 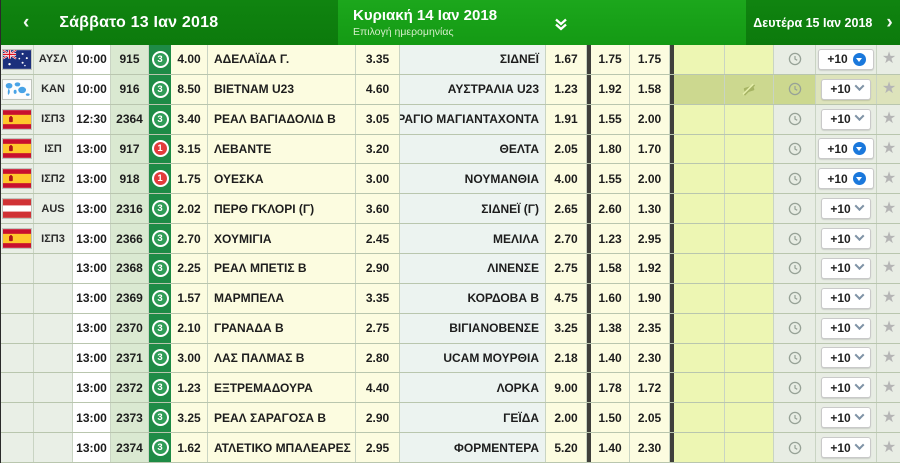 What do you see at coordinates (566, 418) in the screenshot?
I see `odds-away: 2.00` at bounding box center [566, 418].